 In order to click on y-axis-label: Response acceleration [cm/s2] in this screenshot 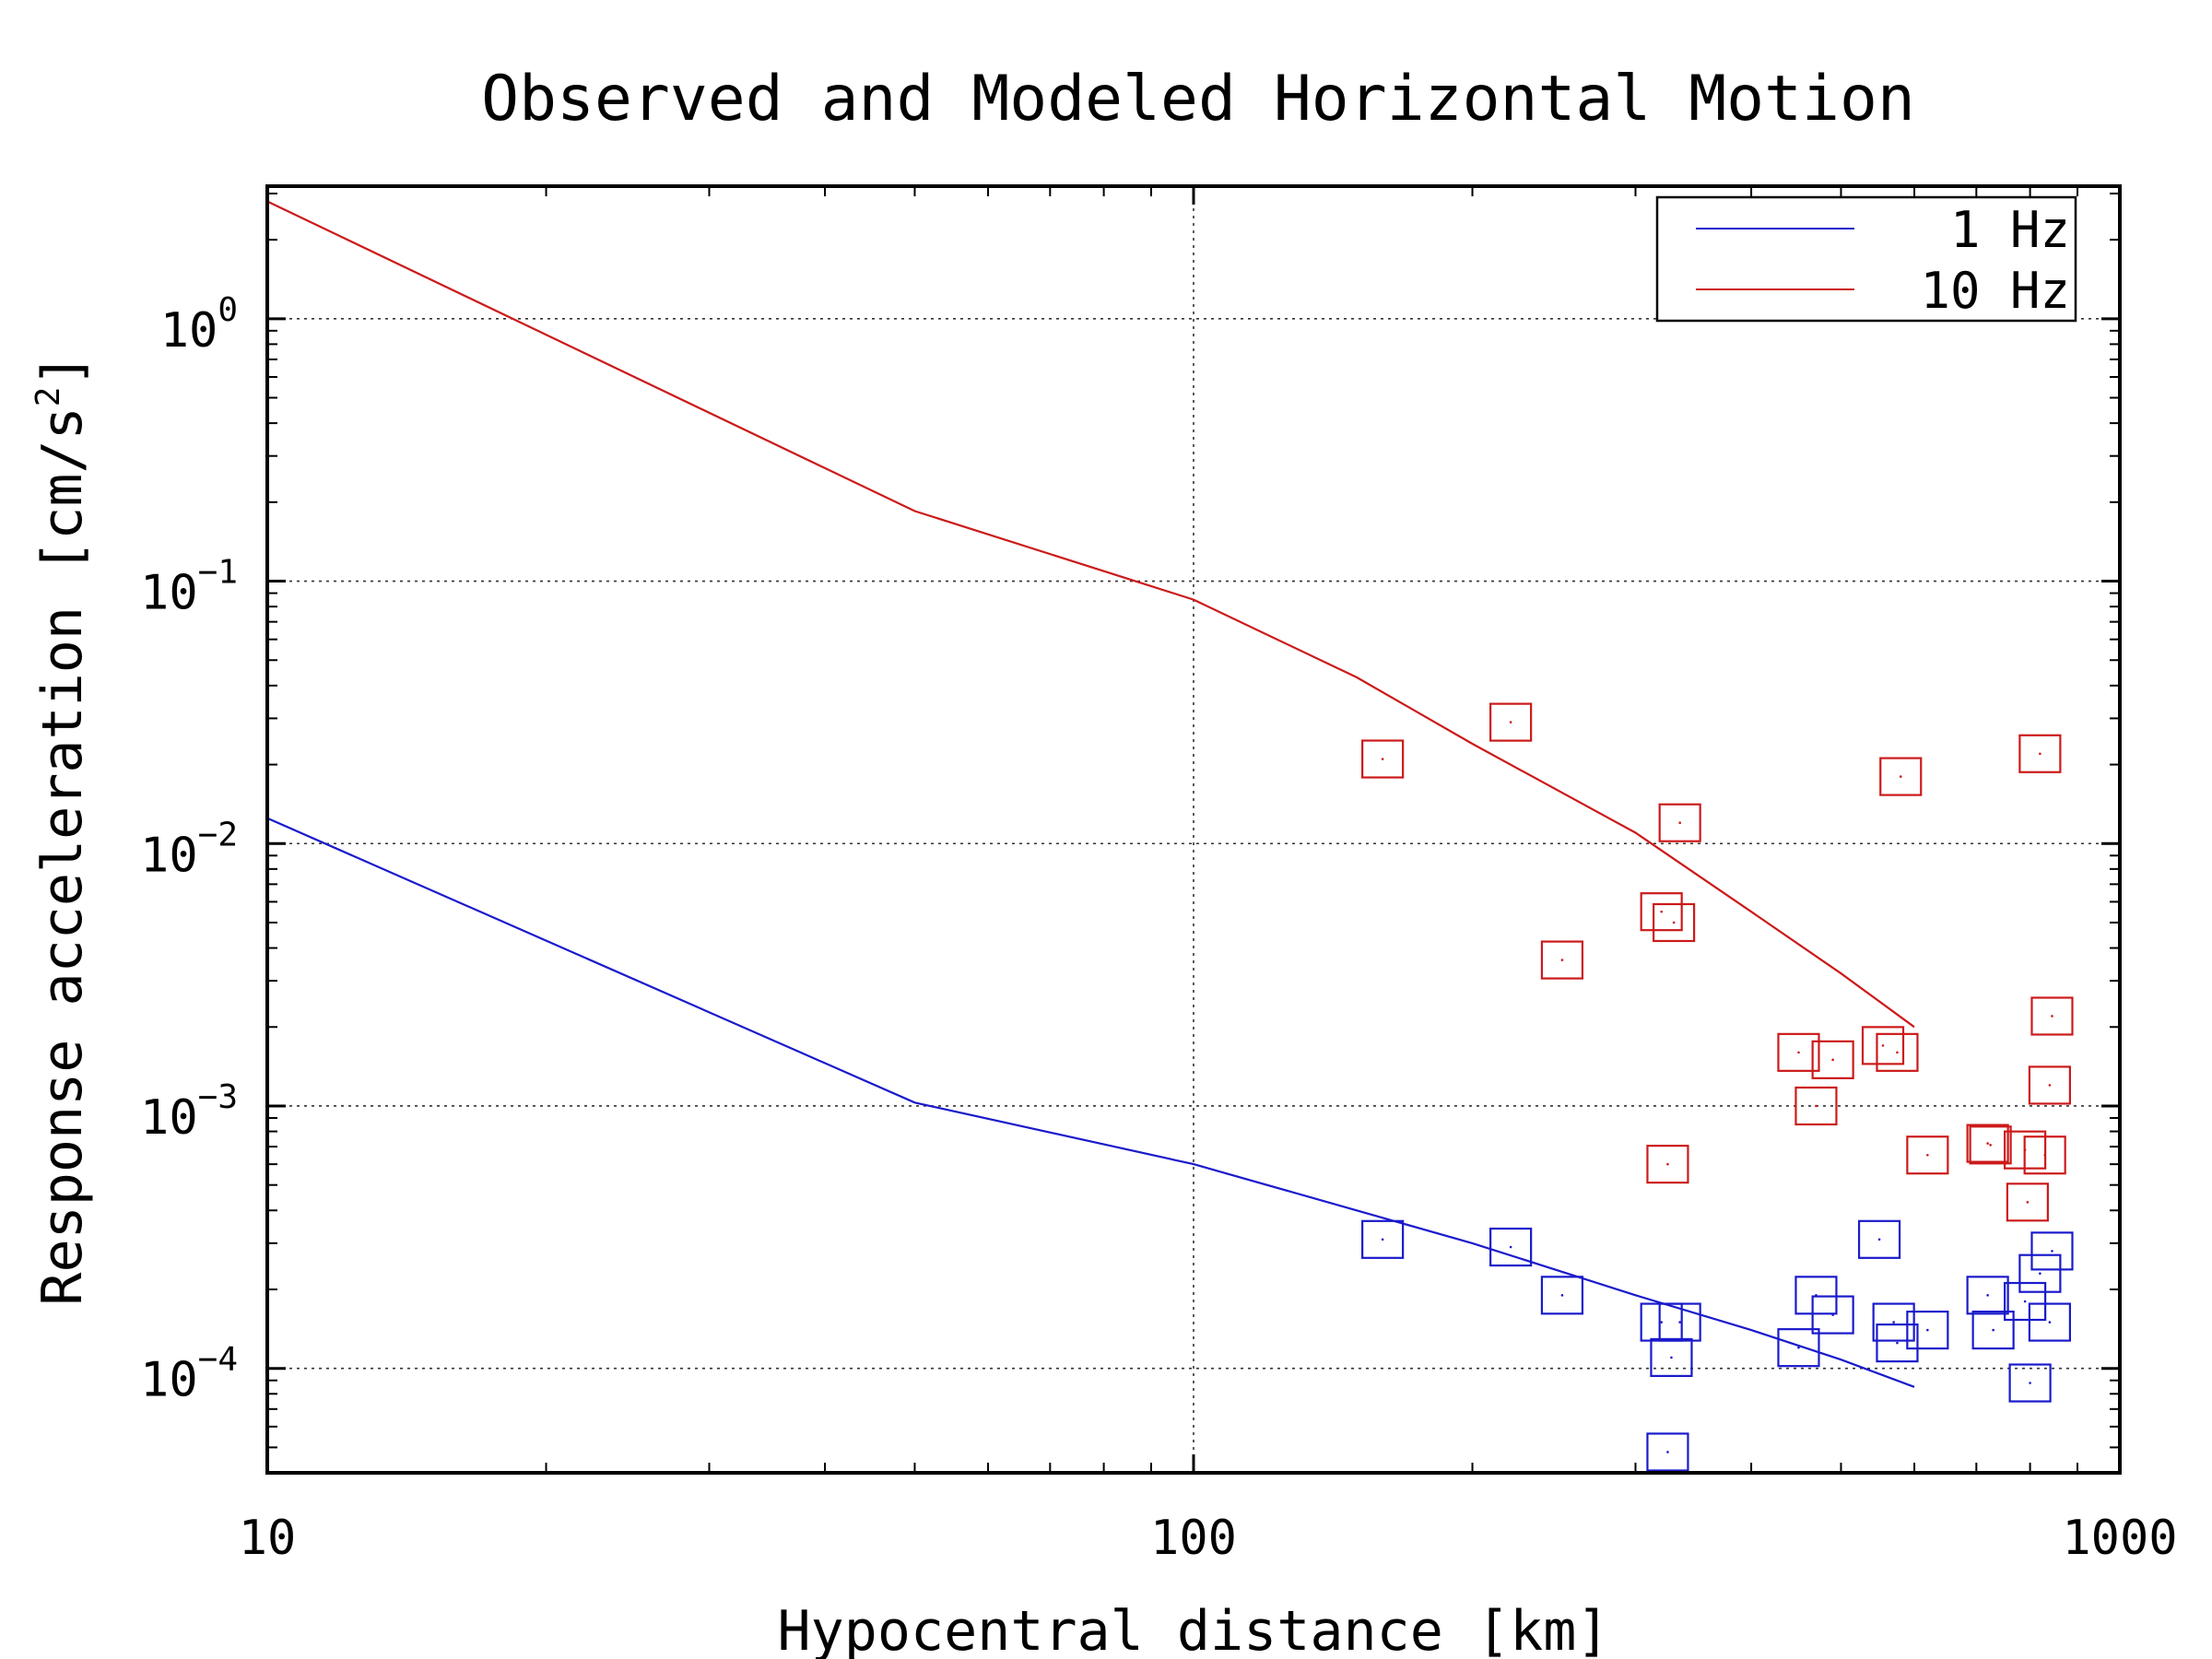, I will do `click(62, 829)`.